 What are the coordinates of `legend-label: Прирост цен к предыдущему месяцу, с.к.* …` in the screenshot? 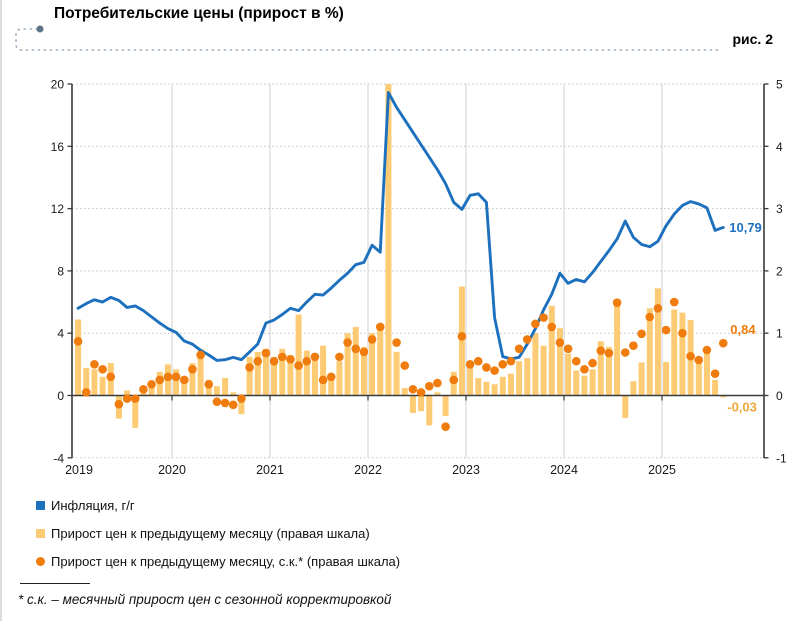 It's located at (226, 561).